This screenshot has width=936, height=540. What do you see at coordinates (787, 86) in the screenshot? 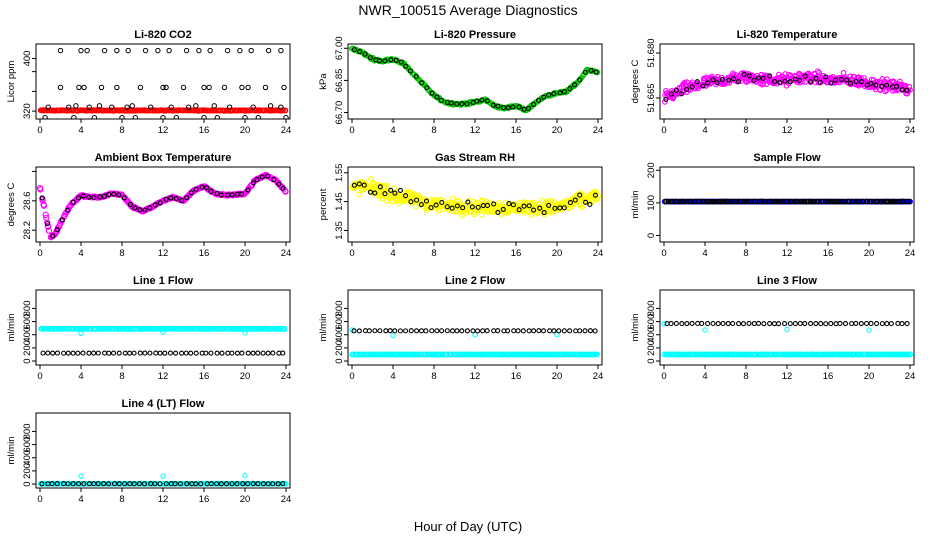
I see `data-layer` at bounding box center [787, 86].